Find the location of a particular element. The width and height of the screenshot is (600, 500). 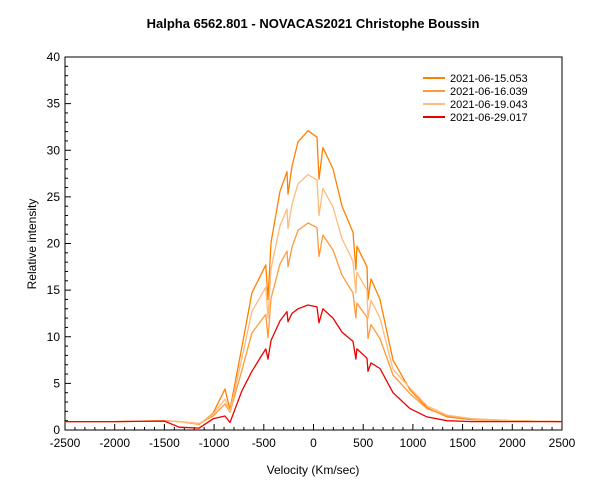

y-tick-label: 0 is located at coordinates (56, 430).